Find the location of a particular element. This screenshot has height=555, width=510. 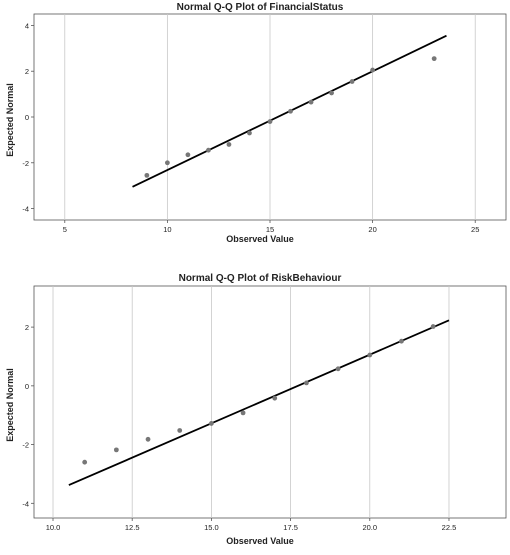

chart-0-x-tick-label: 25 is located at coordinates (475, 229).